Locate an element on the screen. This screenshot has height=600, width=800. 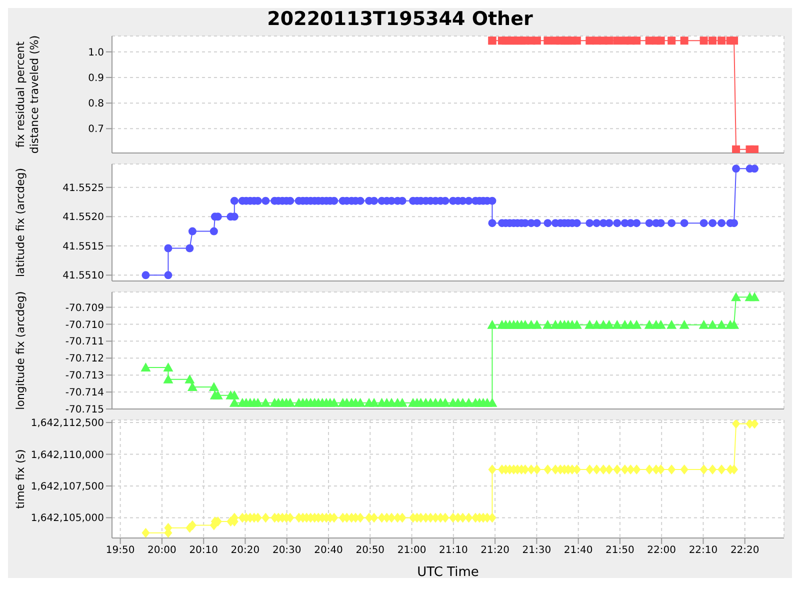
x-tick-label: 22:00 is located at coordinates (661, 550).